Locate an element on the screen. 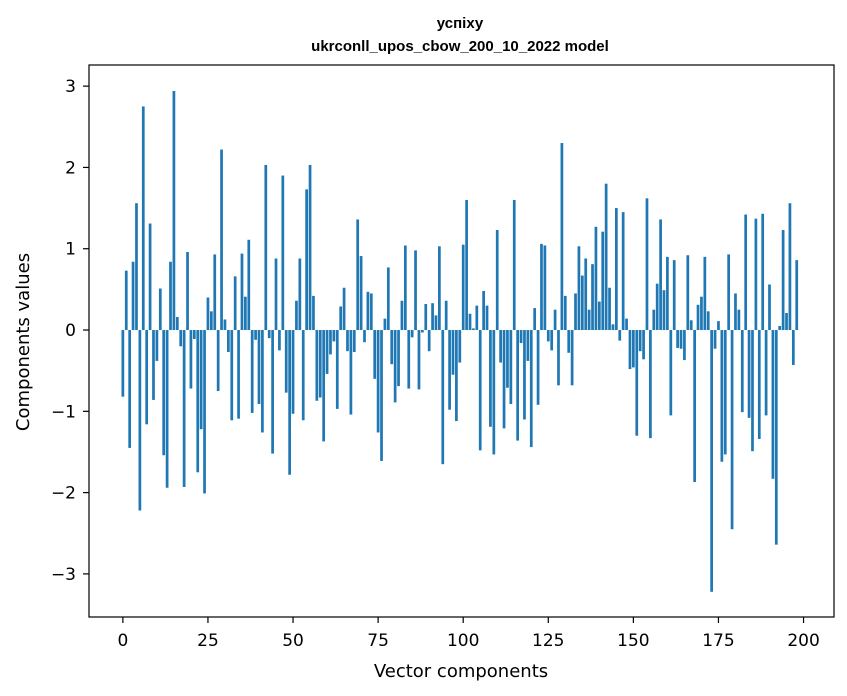  chart-title: успіху is located at coordinates (460, 23).